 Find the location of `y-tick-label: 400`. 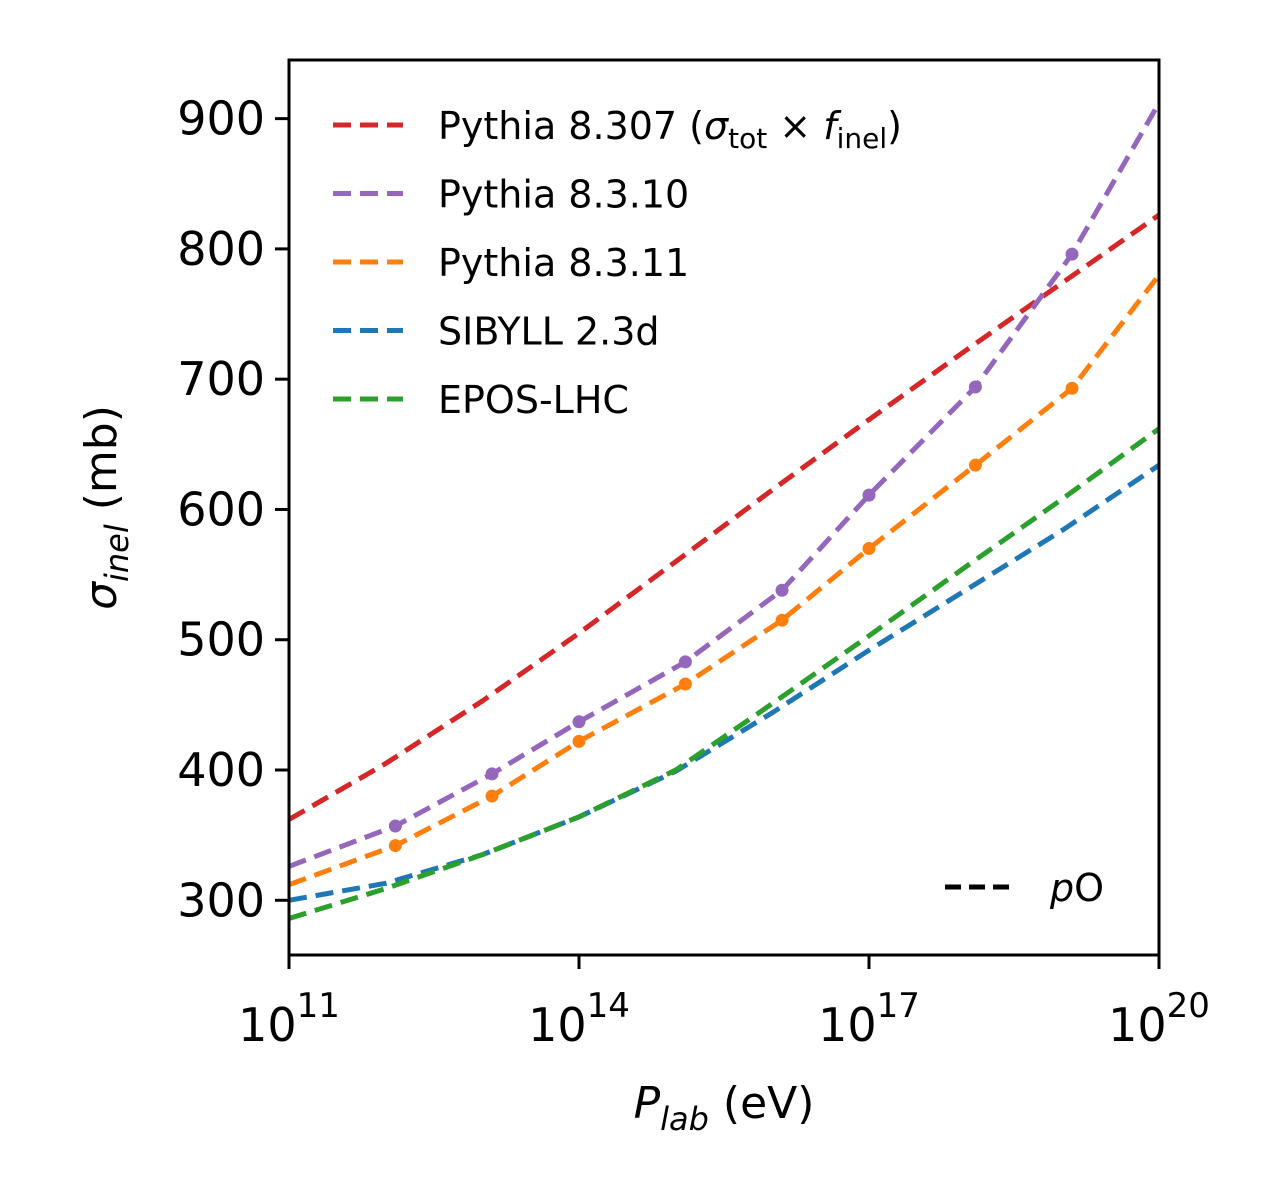

y-tick-label: 400 is located at coordinates (221, 770).